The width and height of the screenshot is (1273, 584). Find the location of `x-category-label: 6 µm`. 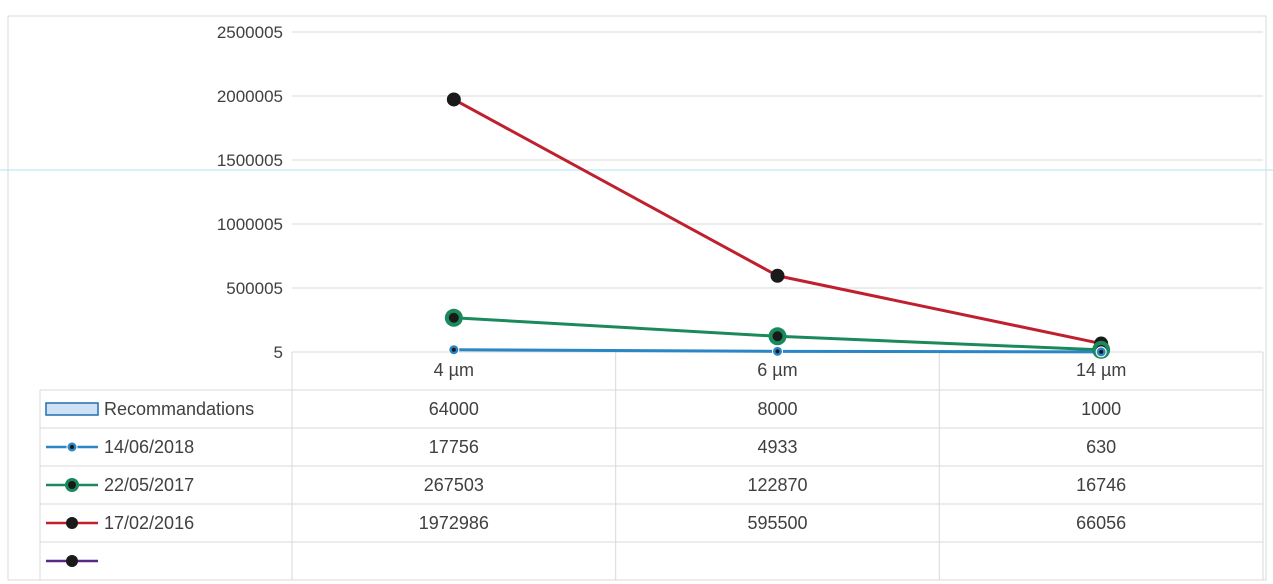

x-category-label: 6 µm is located at coordinates (777, 370).